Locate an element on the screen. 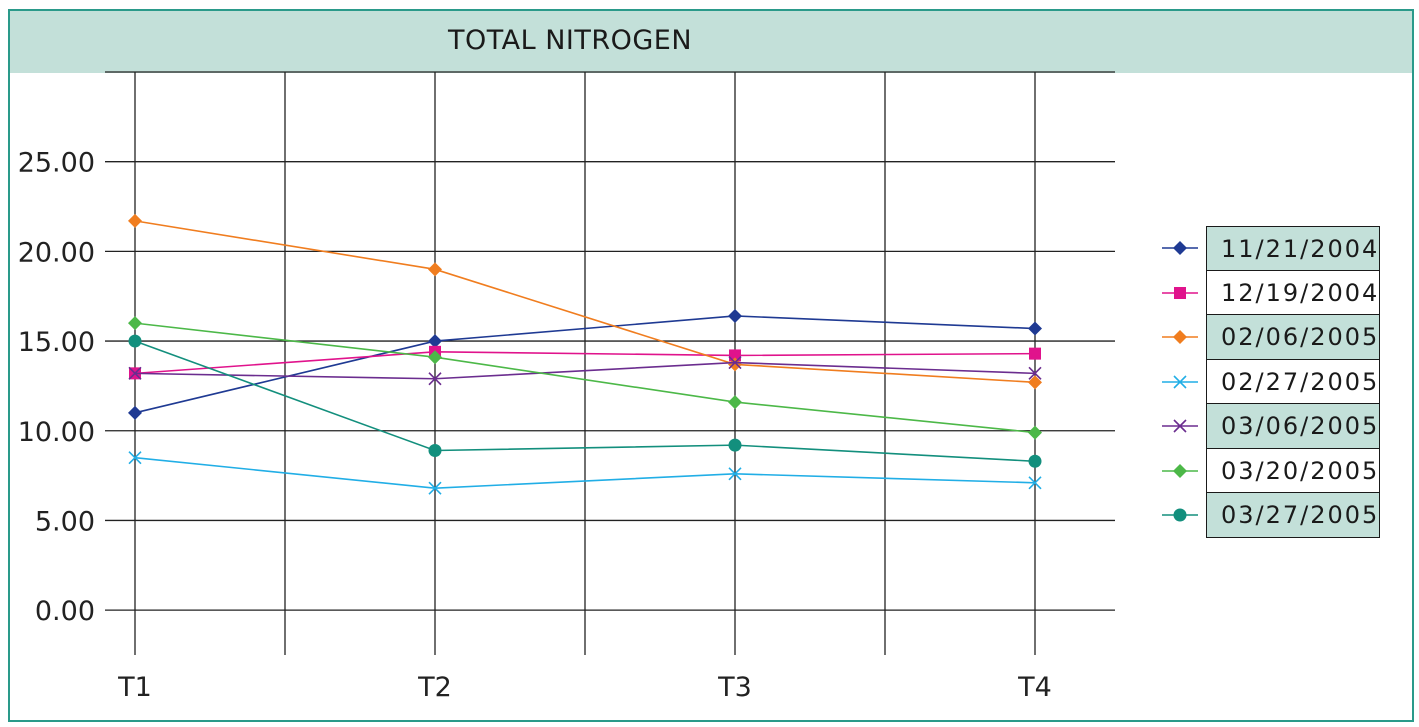 Image resolution: width=1419 pixels, height=727 pixels. legend-item: 03/20/2005 is located at coordinates (1275, 470).